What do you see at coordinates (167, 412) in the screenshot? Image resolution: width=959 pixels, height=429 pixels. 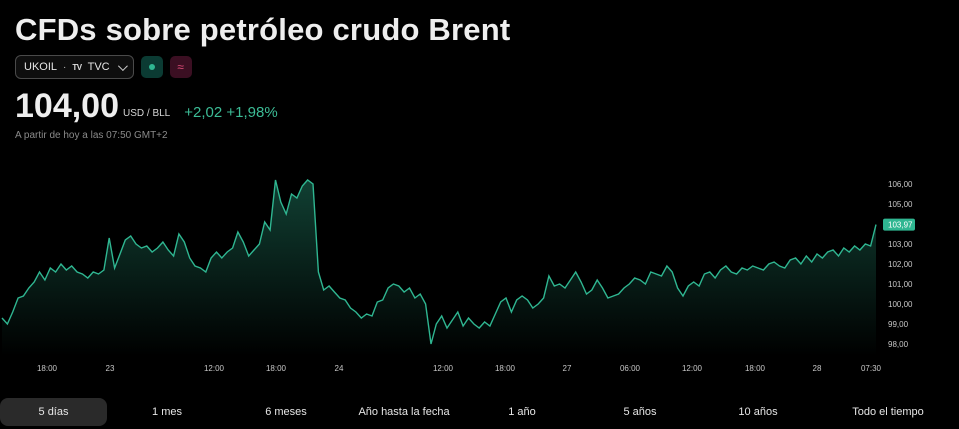 I see `range-button: 1 mes` at bounding box center [167, 412].